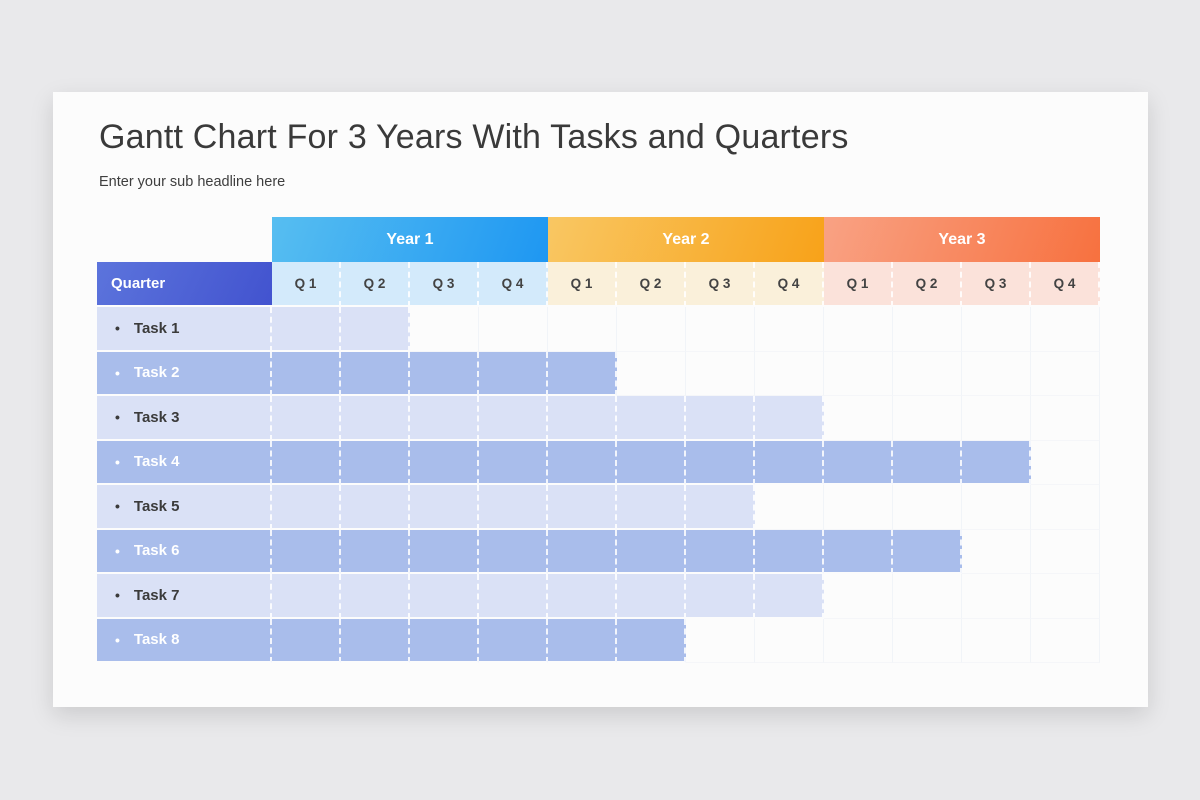 Image resolution: width=1200 pixels, height=800 pixels. I want to click on gantt-cell-task7-q6-bar, so click(651, 596).